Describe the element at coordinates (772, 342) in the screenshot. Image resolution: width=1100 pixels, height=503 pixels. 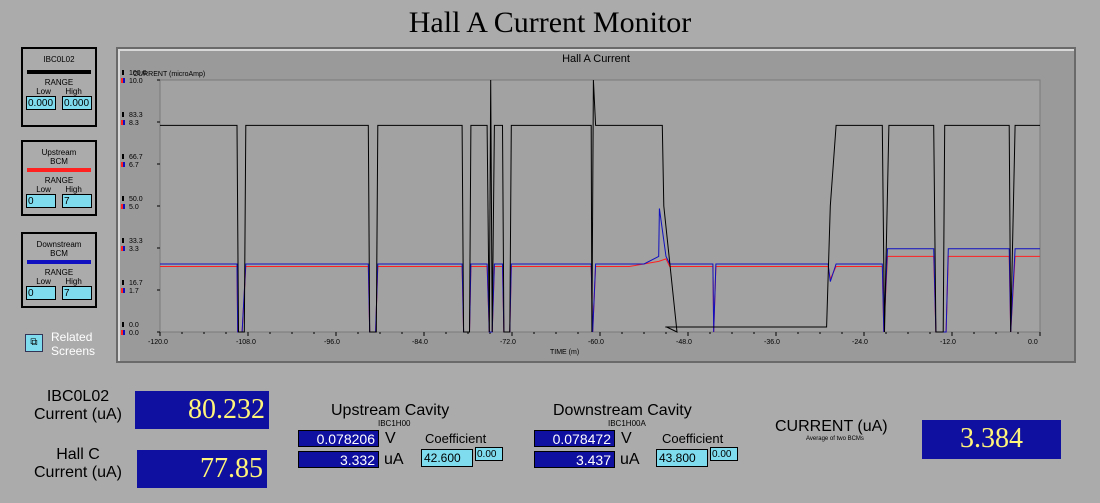
I see `x-tick-label: -36.0` at that location.